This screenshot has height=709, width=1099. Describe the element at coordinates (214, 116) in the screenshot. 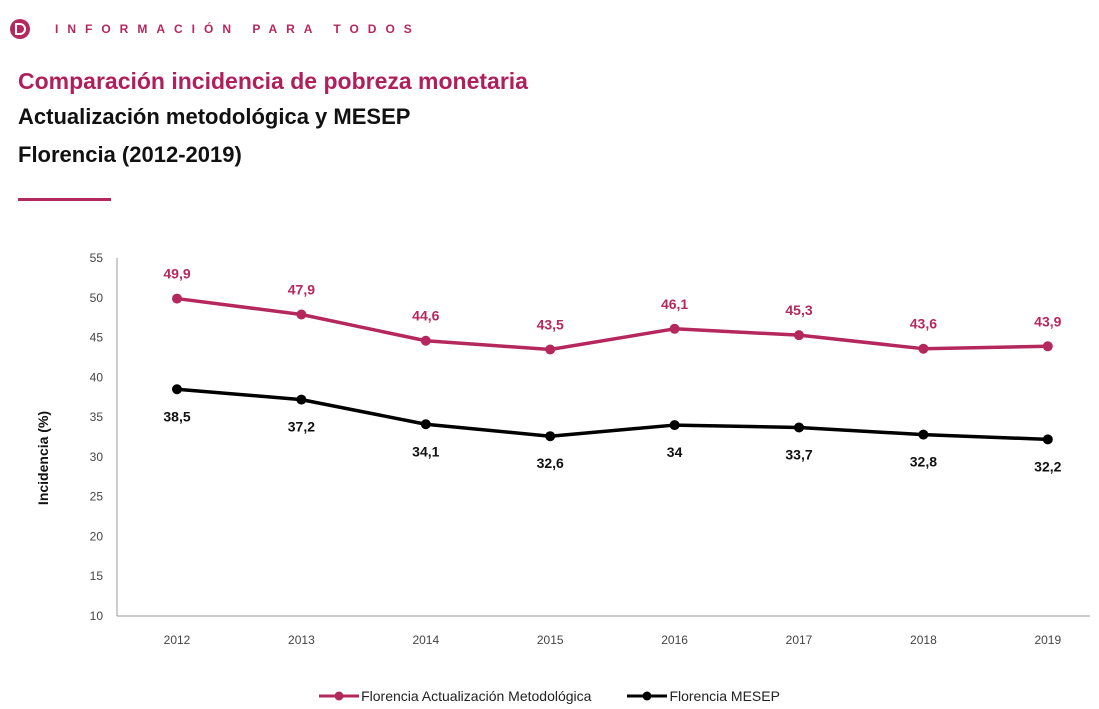

I see `chart-subtitle: Actualización metodológica y MESEP` at that location.